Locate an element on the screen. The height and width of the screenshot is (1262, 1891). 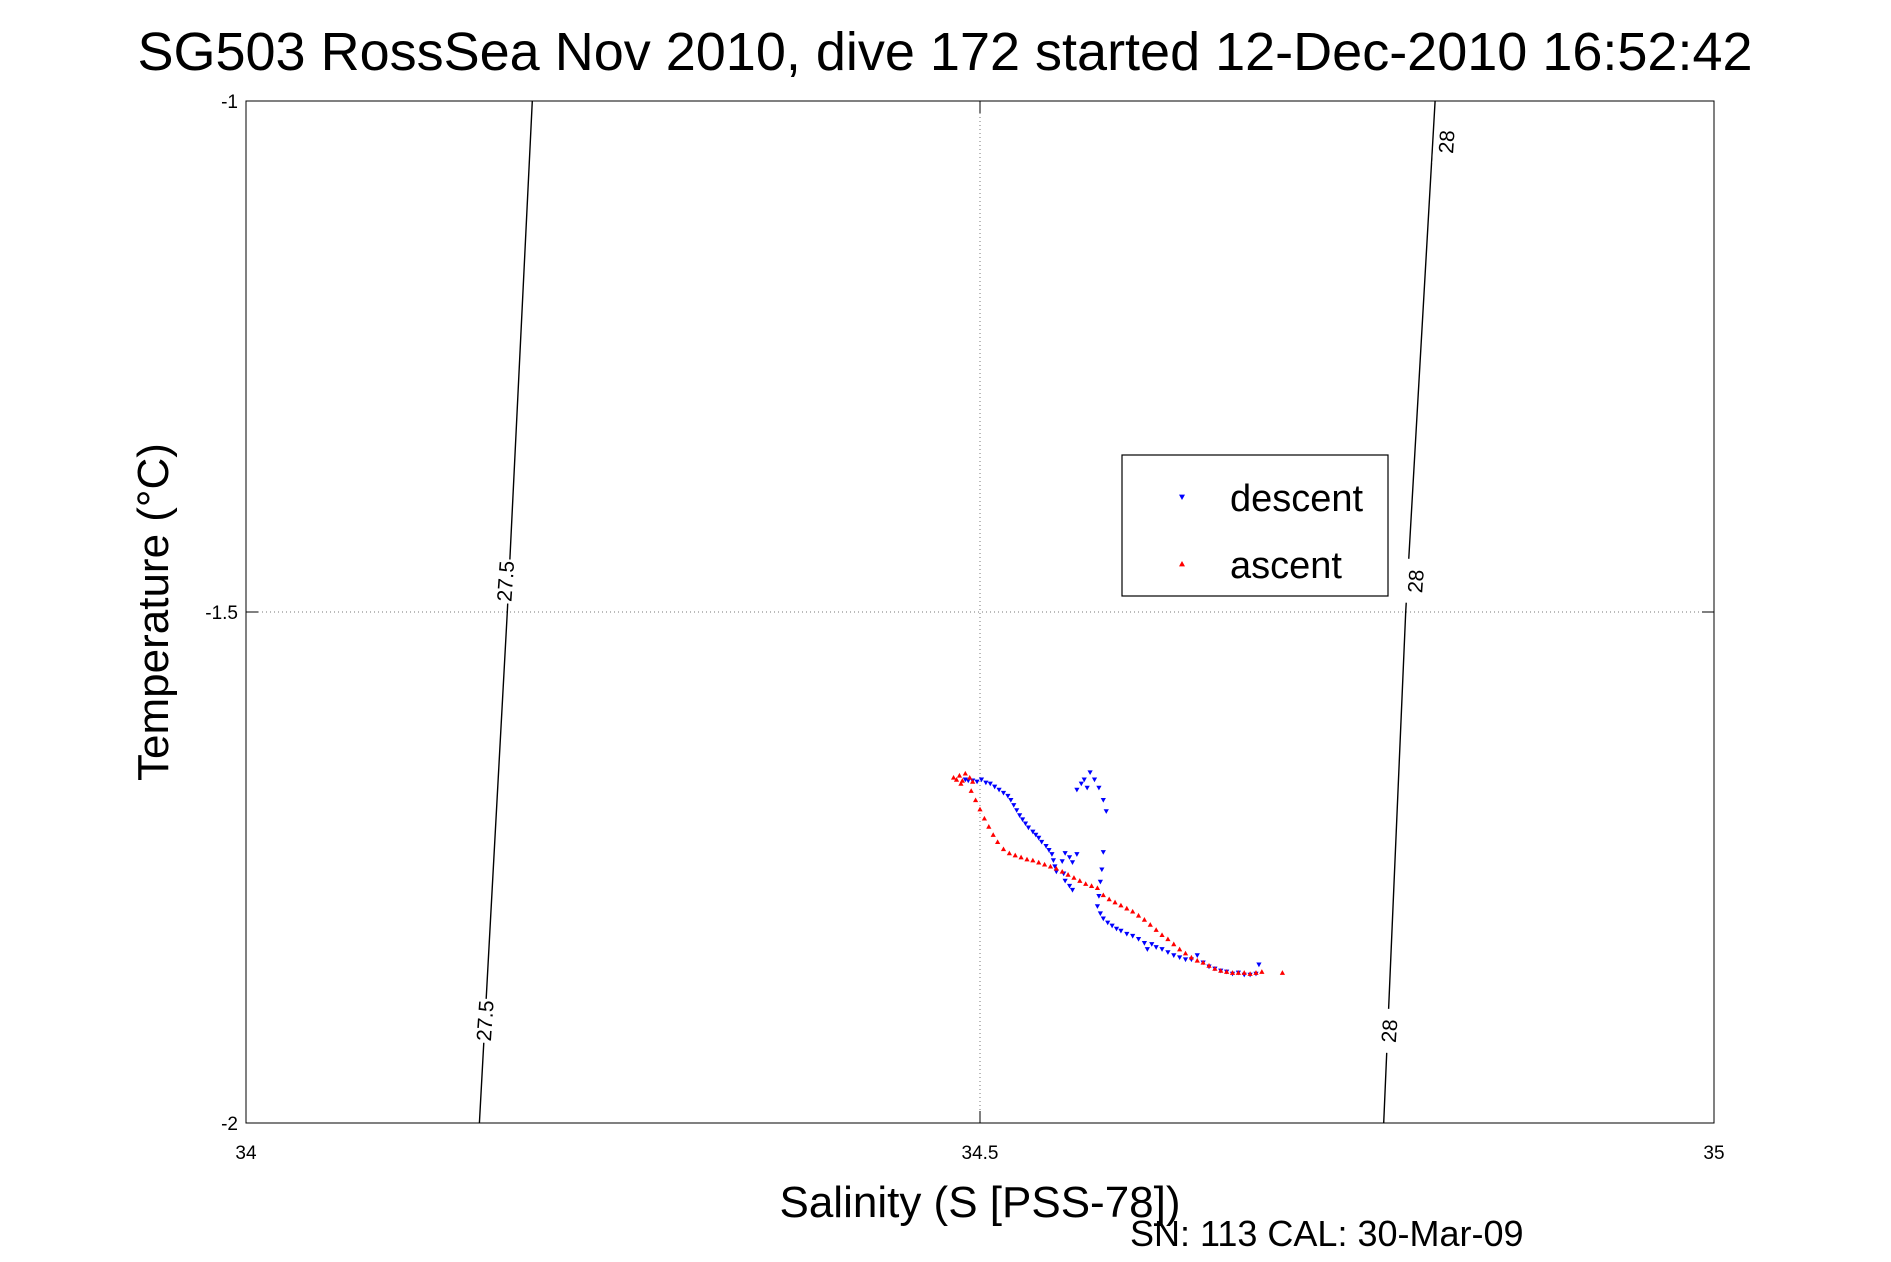
y-tick-label: -2 is located at coordinates (229, 1124).